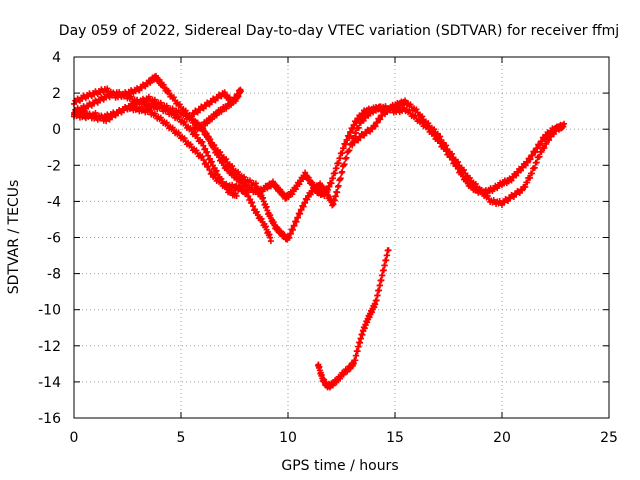 The width and height of the screenshot is (640, 480). What do you see at coordinates (54, 202) in the screenshot?
I see `y-tick-label: -4` at bounding box center [54, 202].